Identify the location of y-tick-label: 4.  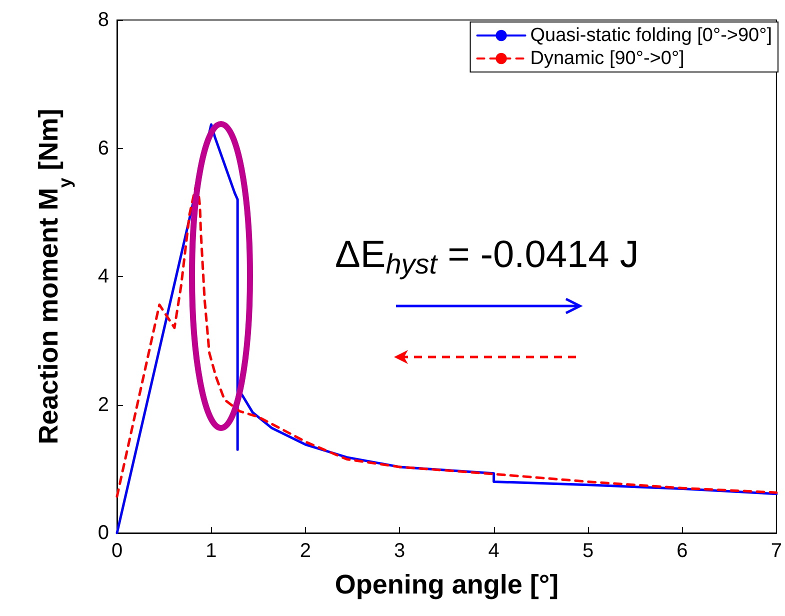
(103, 277).